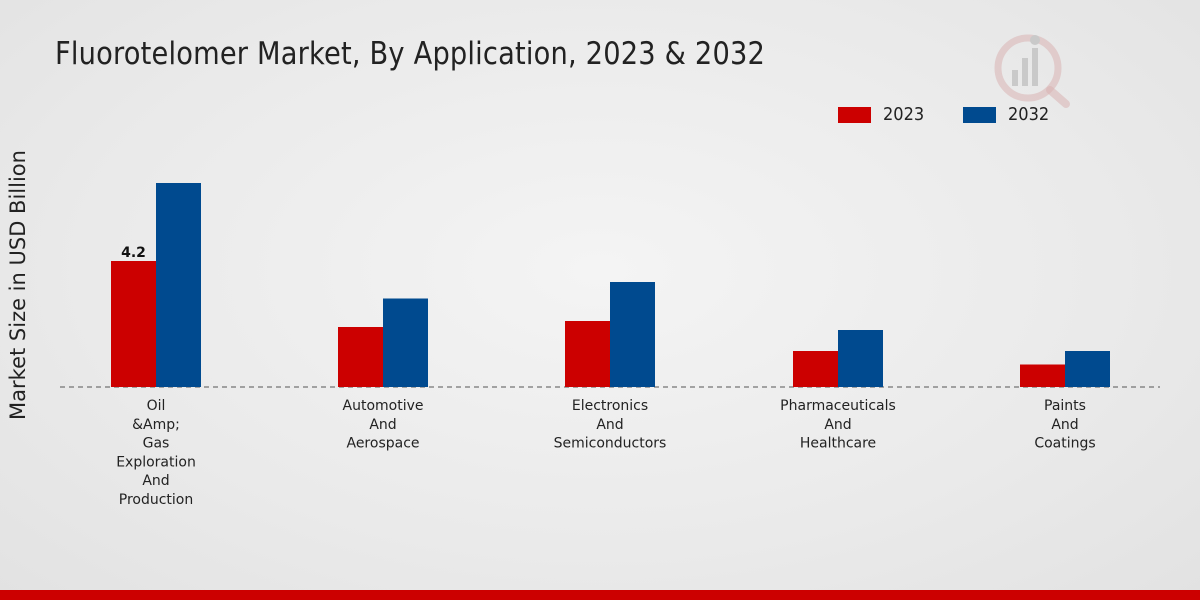 The height and width of the screenshot is (600, 1200). I want to click on x-tick-label-3: Pharmaceuticals And Healthcare, so click(838, 425).